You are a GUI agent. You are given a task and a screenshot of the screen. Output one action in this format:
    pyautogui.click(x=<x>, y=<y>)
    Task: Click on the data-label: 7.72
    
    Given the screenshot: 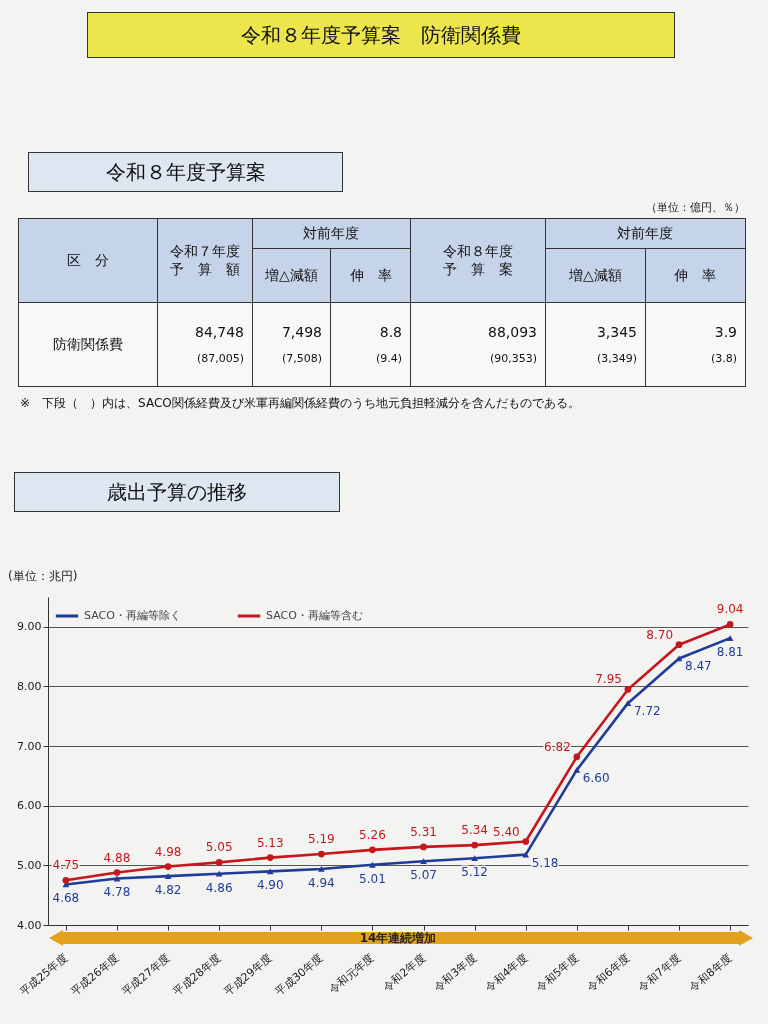 What is the action you would take?
    pyautogui.click(x=647, y=711)
    